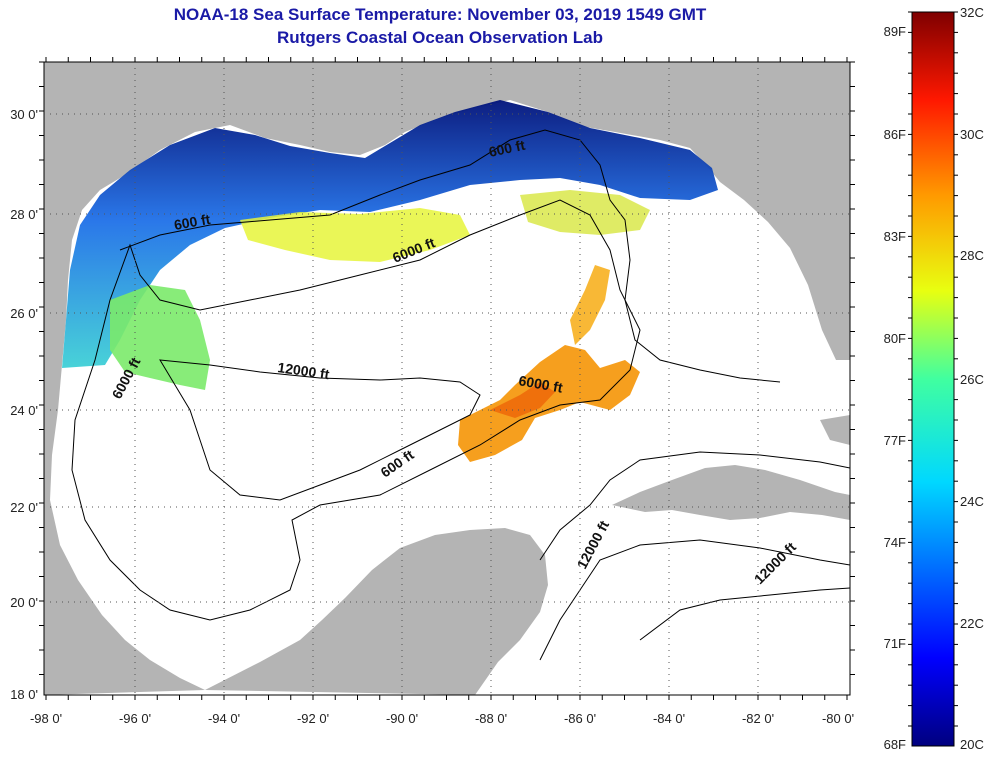 The image size is (992, 761). What do you see at coordinates (895, 542) in the screenshot?
I see `colorbar-f-label: 74F` at bounding box center [895, 542].